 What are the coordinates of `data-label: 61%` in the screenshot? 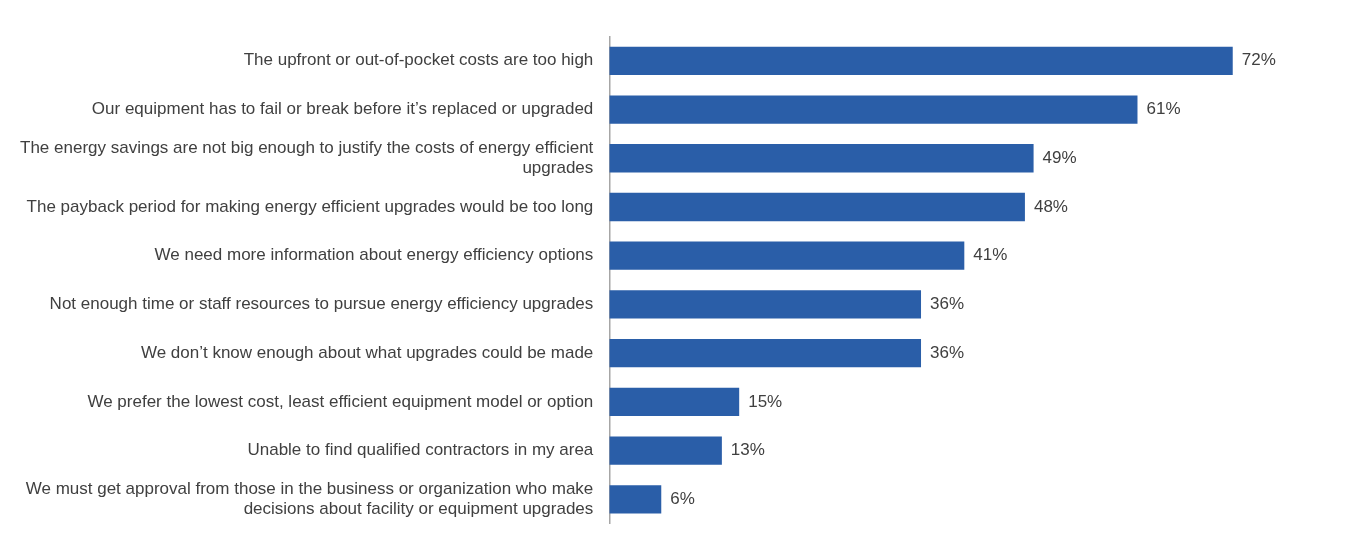 It's located at (1163, 109).